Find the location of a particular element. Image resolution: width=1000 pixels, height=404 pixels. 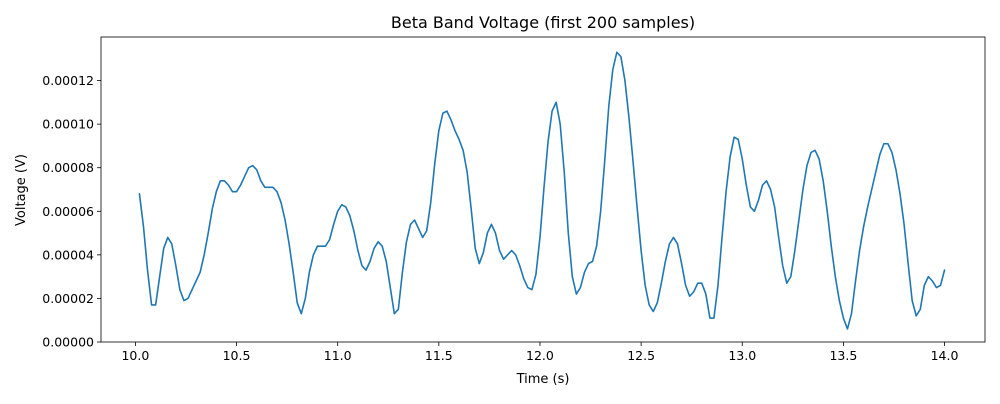

y-tick-label: 0.00004 is located at coordinates (68, 254).